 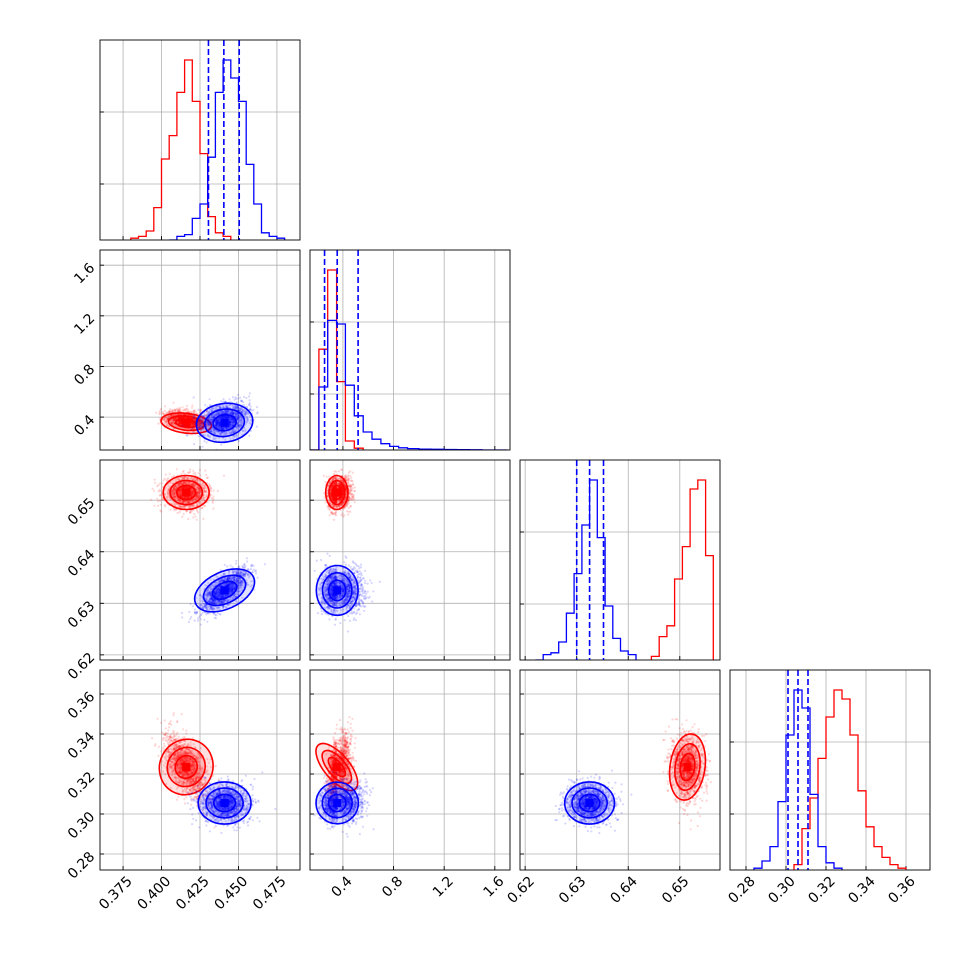 I want to click on series-1-scatter, so click(x=220, y=421).